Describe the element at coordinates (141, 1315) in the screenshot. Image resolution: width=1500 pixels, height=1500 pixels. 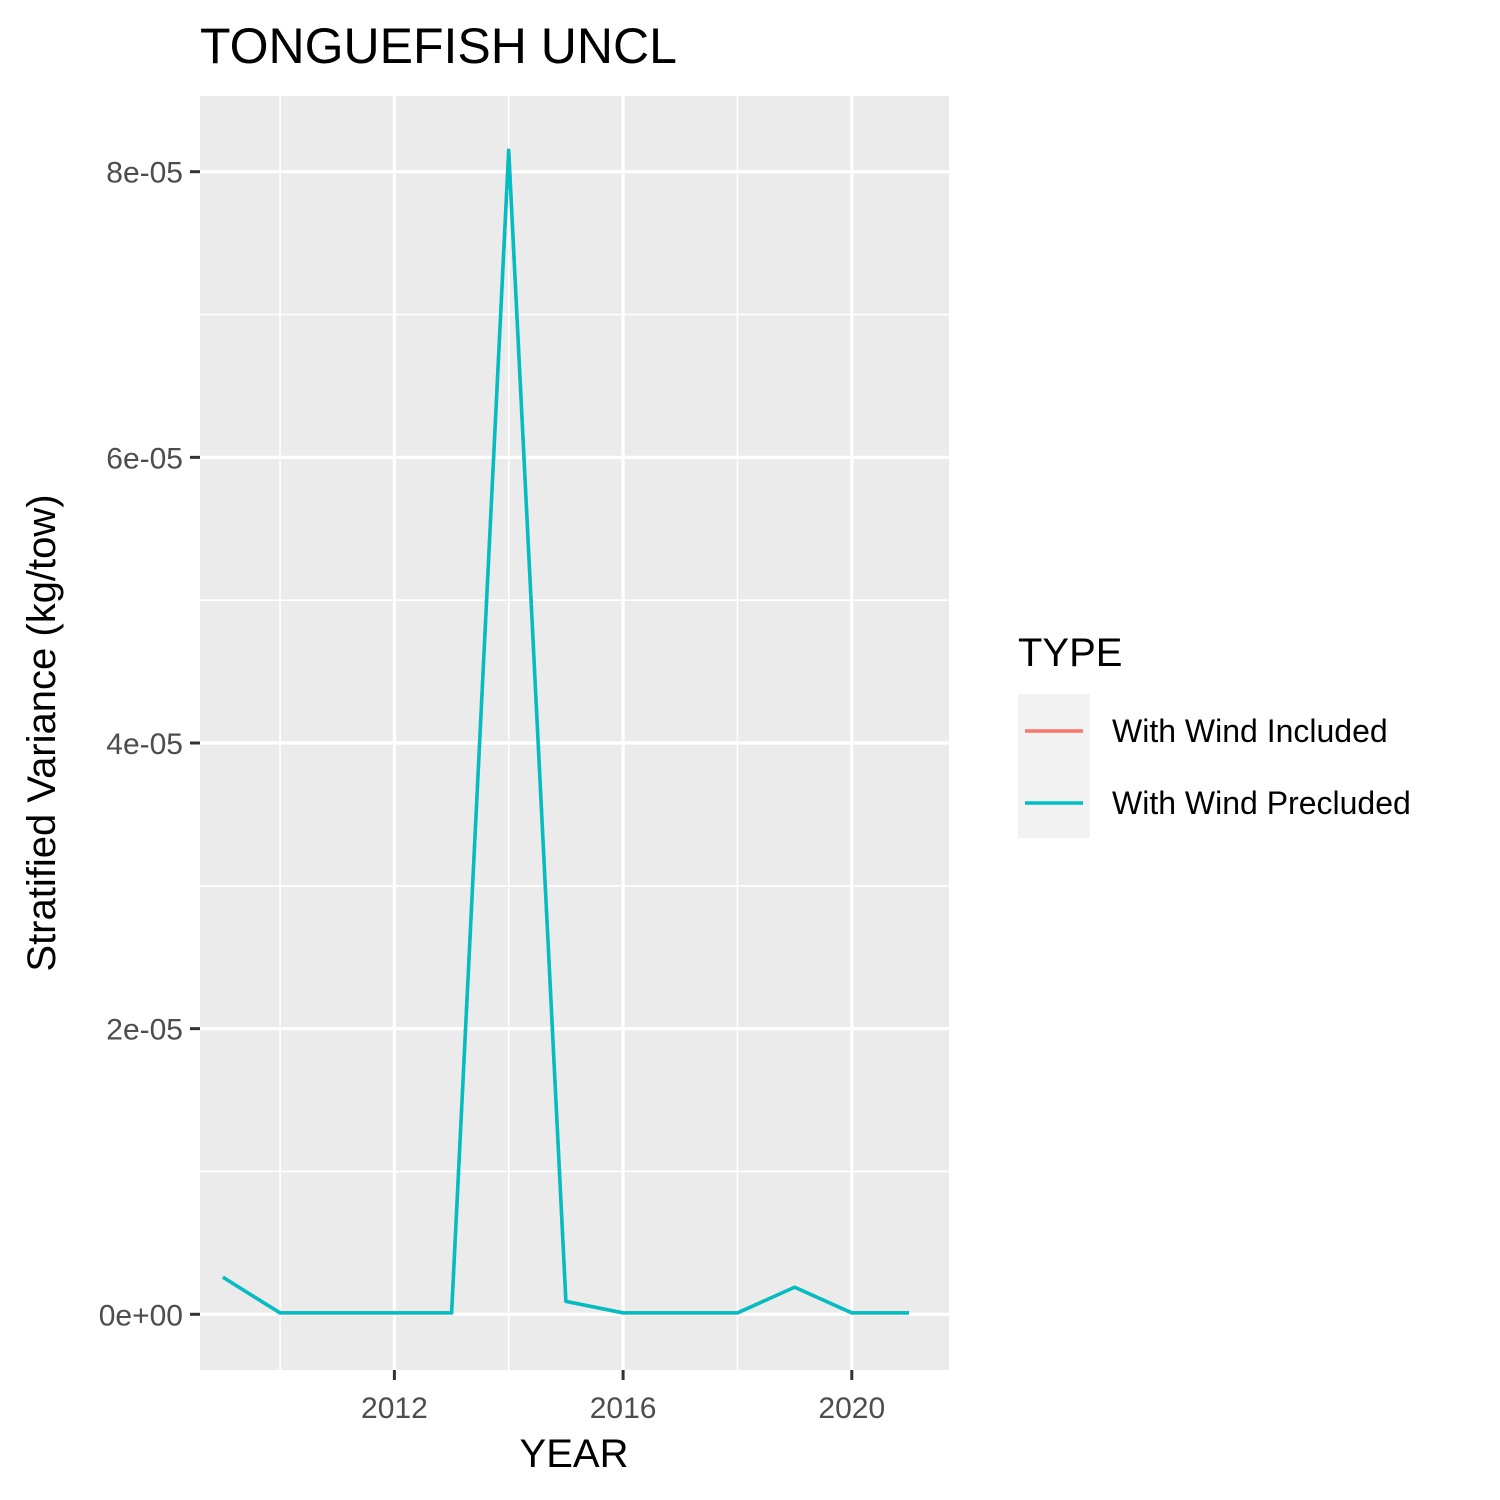
I see `y-tick-label: 0e+00` at that location.